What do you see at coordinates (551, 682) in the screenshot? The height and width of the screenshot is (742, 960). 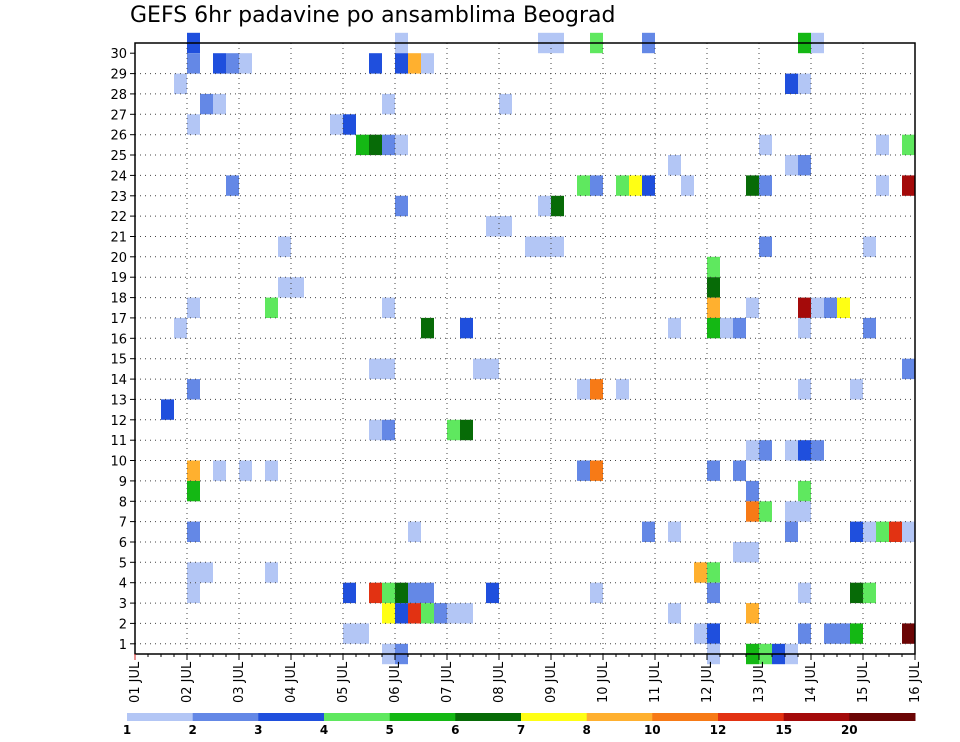 I see `x-tick-label: 09 JUL` at bounding box center [551, 682].